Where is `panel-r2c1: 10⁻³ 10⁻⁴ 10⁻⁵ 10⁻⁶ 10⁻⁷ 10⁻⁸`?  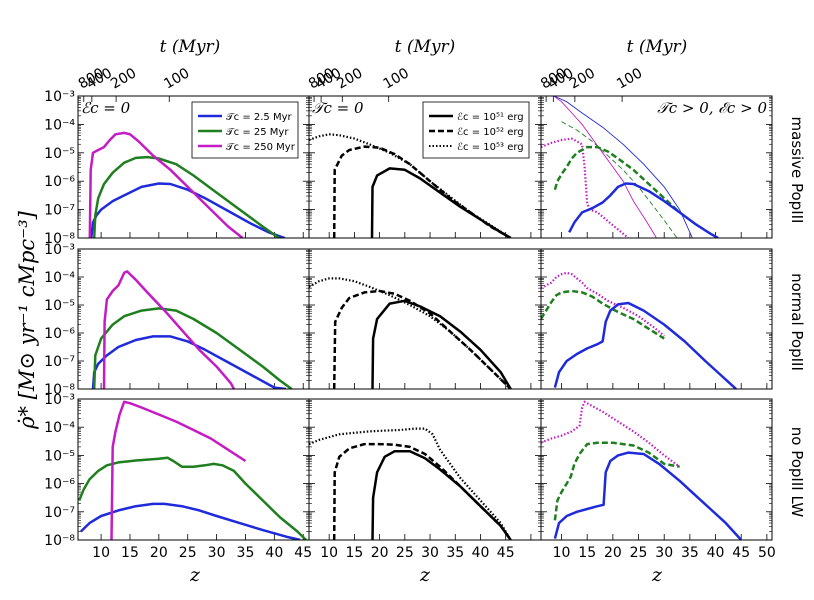 panel-r2c1: 10⁻³ 10⁻⁴ 10⁻⁵ 10⁻⁶ 10⁻⁷ 10⁻⁸ is located at coordinates (177, 320).